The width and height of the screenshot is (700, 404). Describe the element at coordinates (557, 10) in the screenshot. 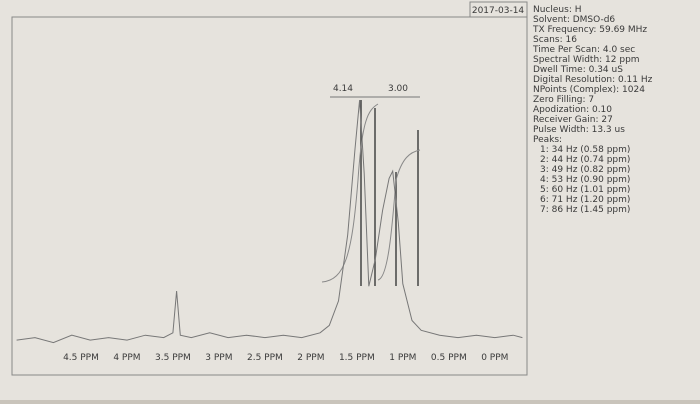

I see `info-line: Nucleus: H` at that location.